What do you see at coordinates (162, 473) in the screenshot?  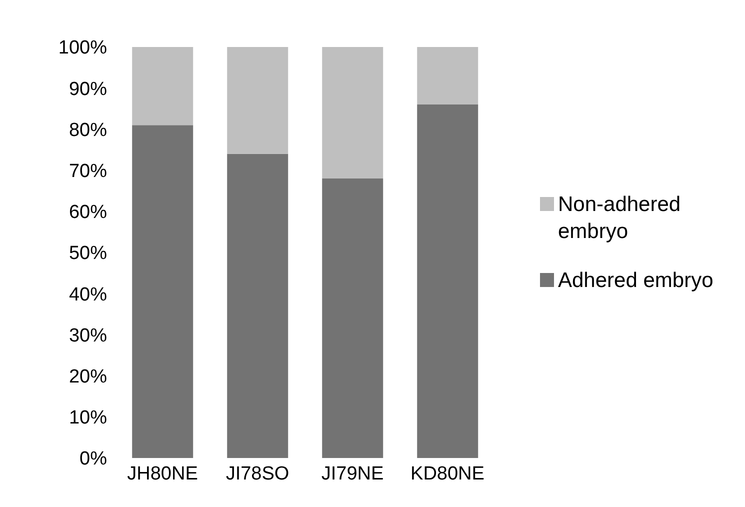 I see `x-tick-label: JH80NE` at bounding box center [162, 473].